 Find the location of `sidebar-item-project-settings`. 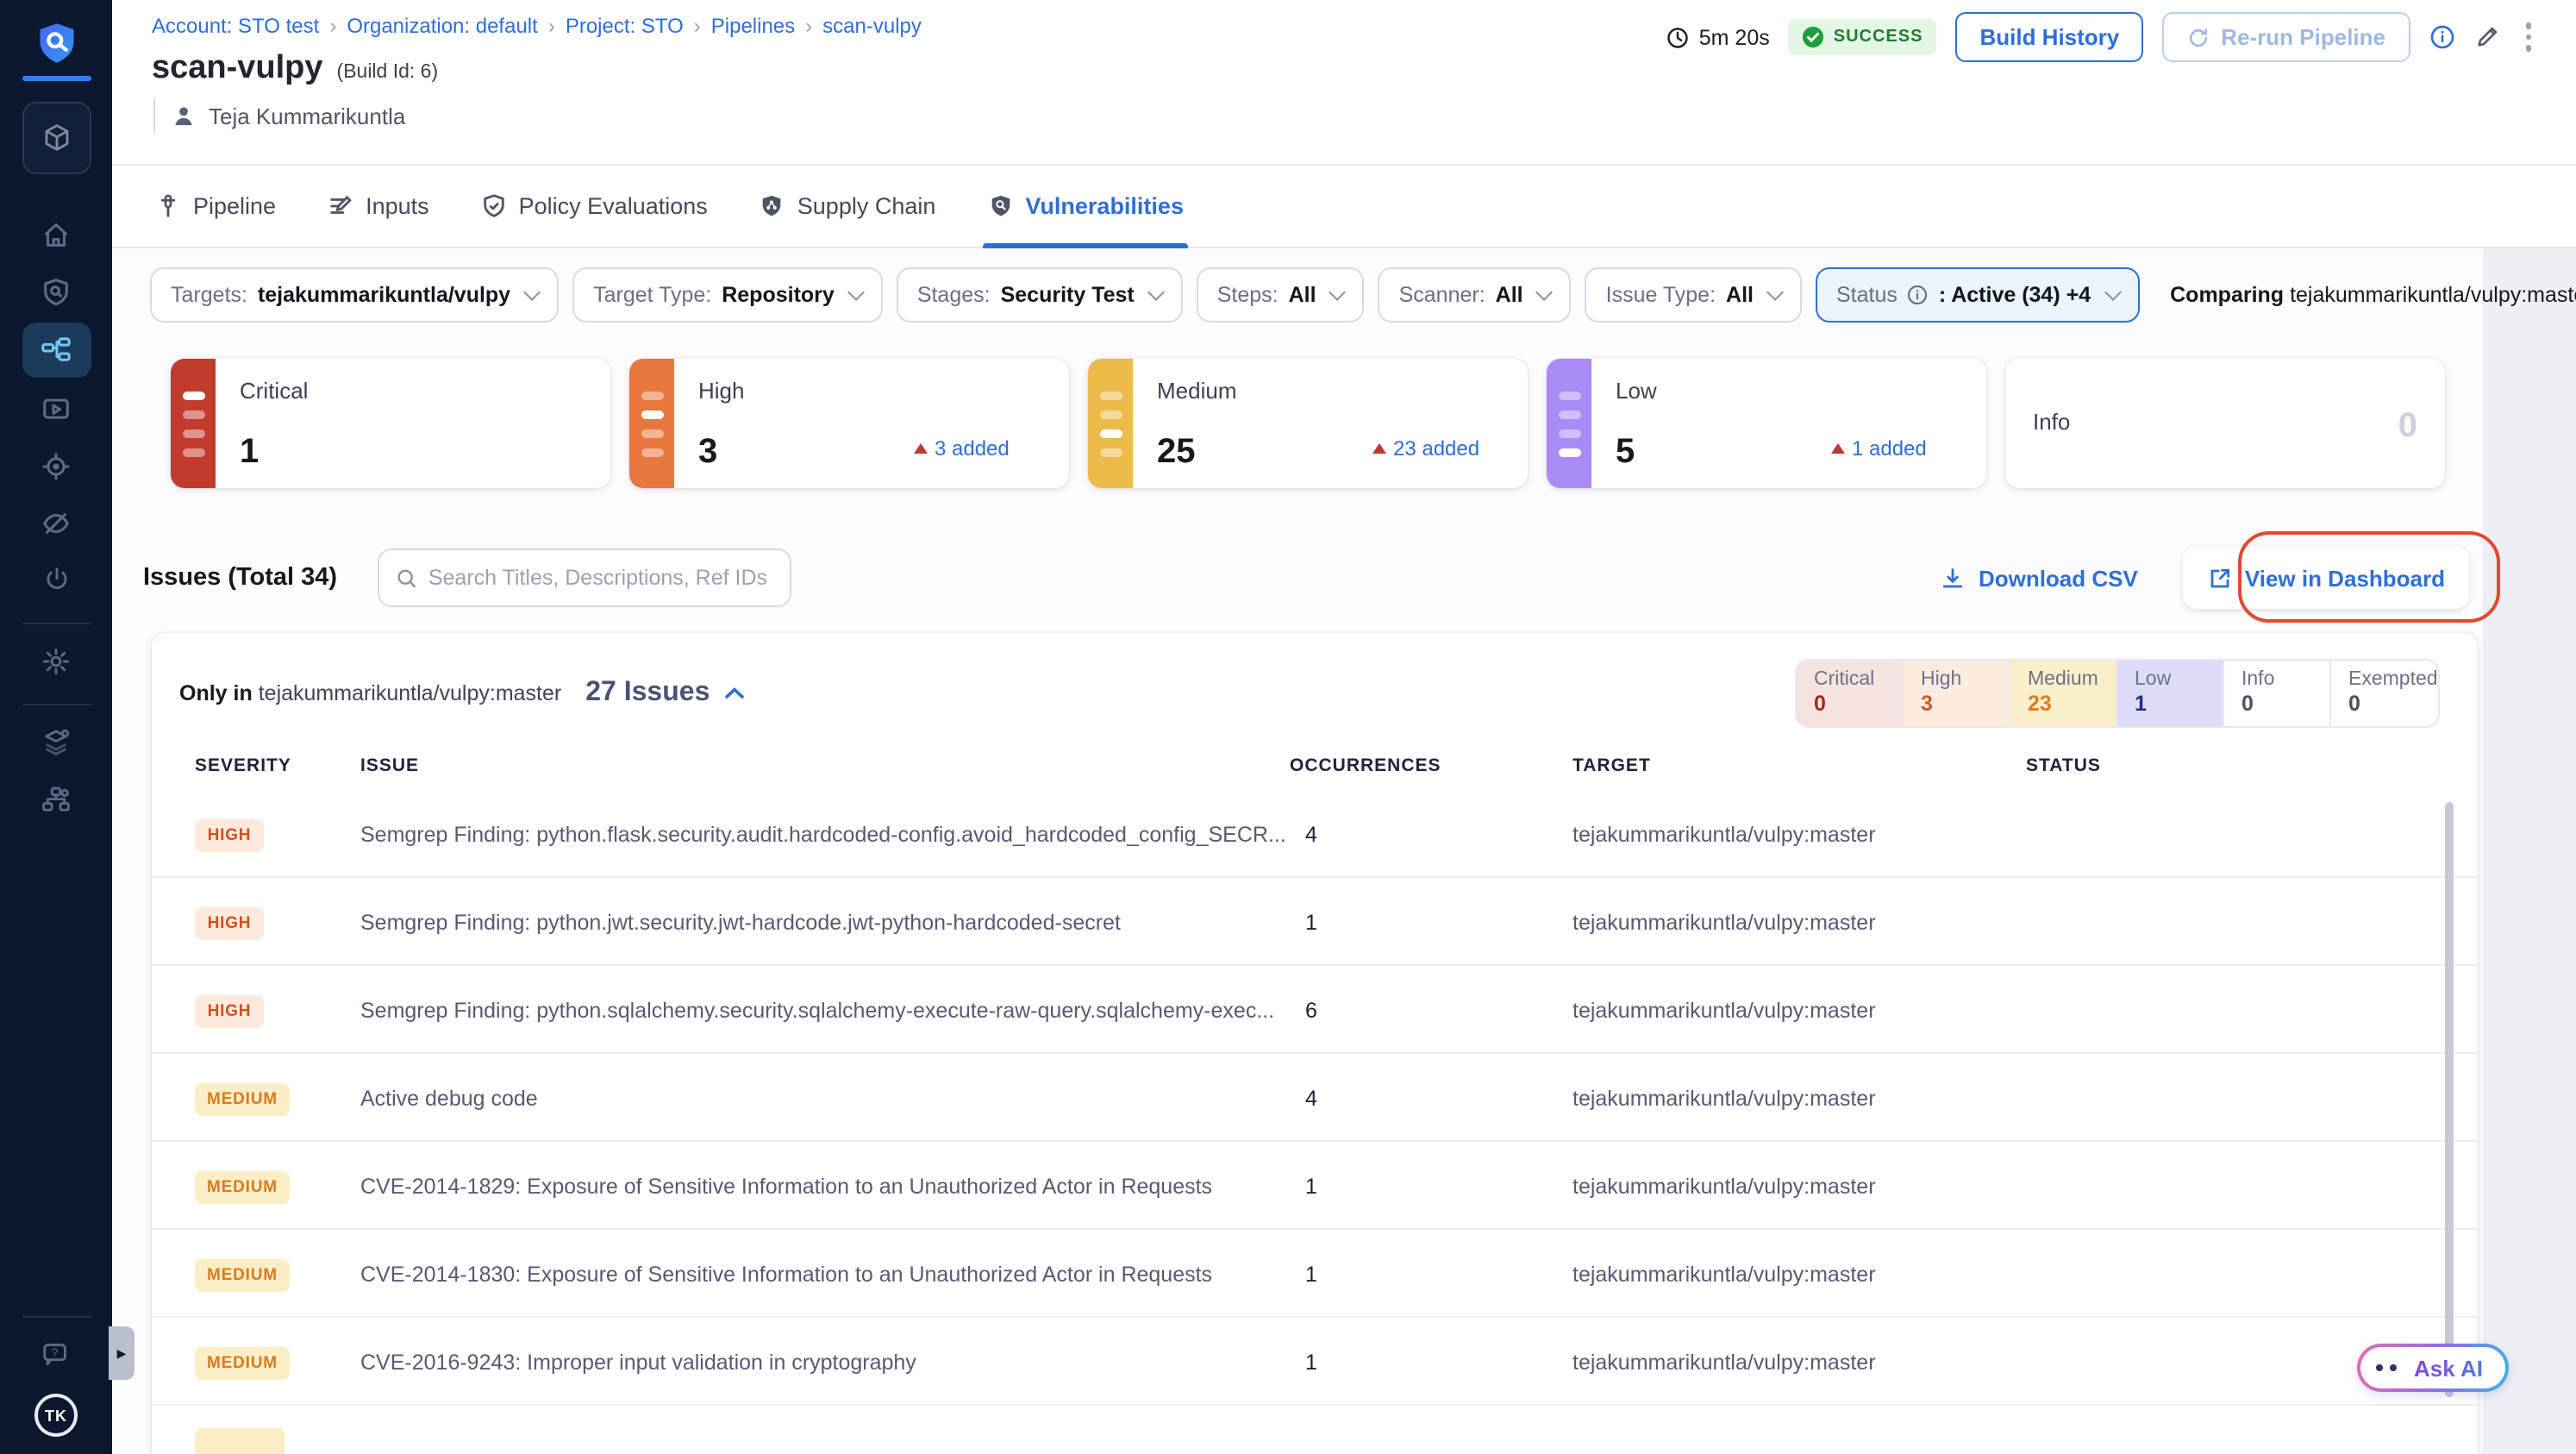

sidebar-item-project-settings is located at coordinates (56, 660).